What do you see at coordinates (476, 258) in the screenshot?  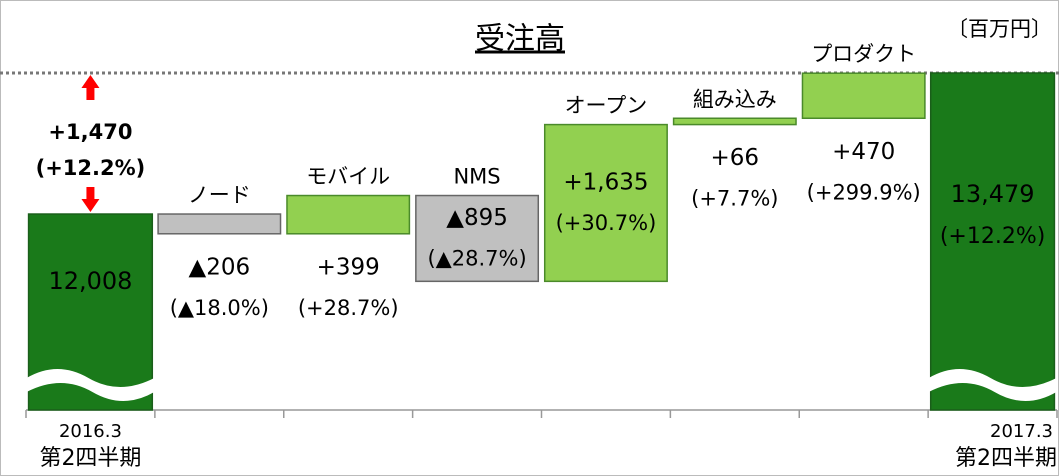 I see `percent-label: (▲28.7%)` at bounding box center [476, 258].